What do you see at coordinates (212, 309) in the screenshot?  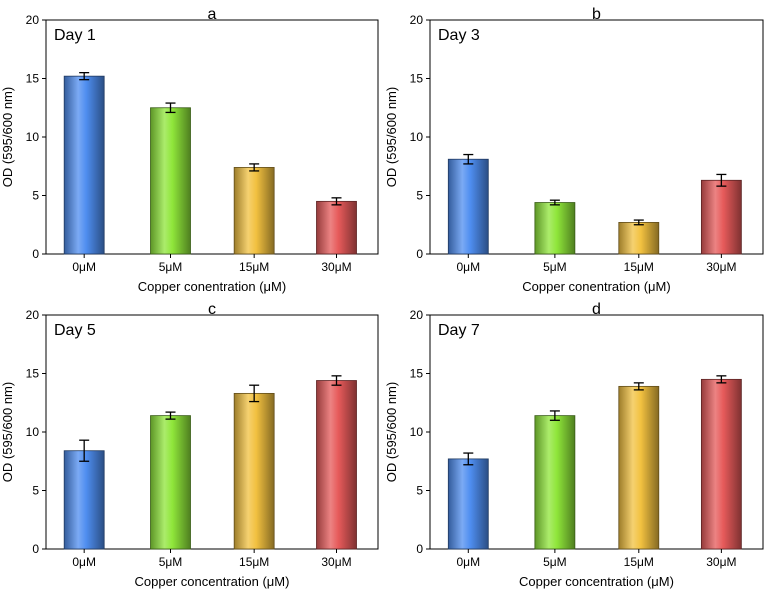 I see `panel-letter: c` at bounding box center [212, 309].